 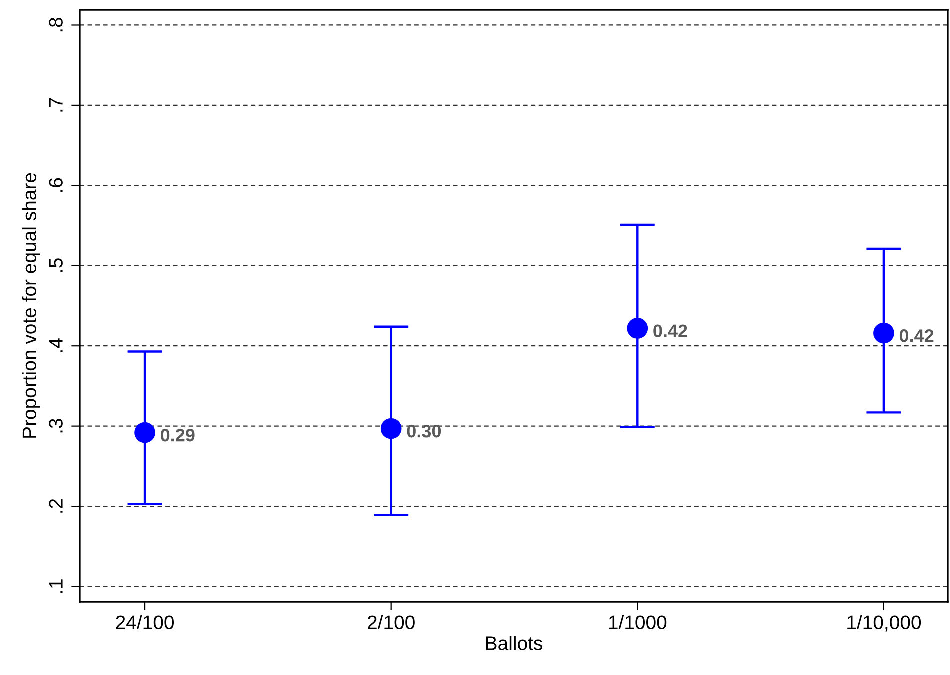 I want to click on y-tick-label: .3, so click(x=56, y=426).